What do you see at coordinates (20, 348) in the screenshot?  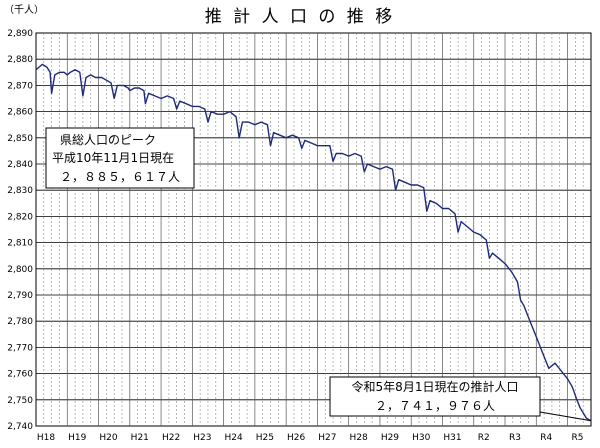 I see `y-tick-label: 2,770` at bounding box center [20, 348].